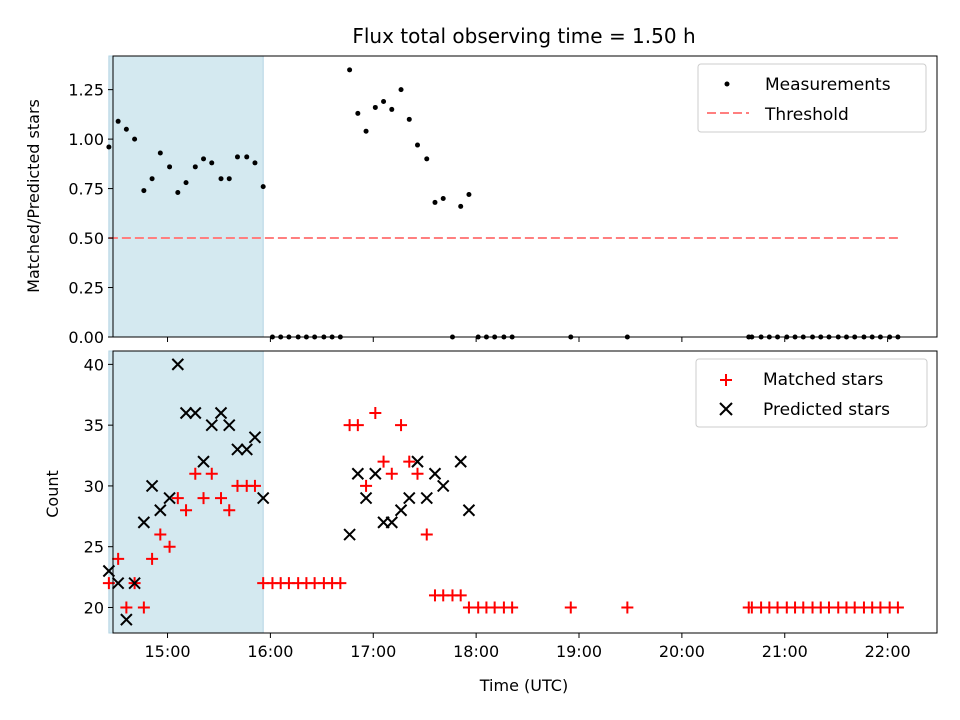 This screenshot has width=960, height=720. Describe the element at coordinates (682, 651) in the screenshot. I see `x-tick-label: 20:00` at that location.